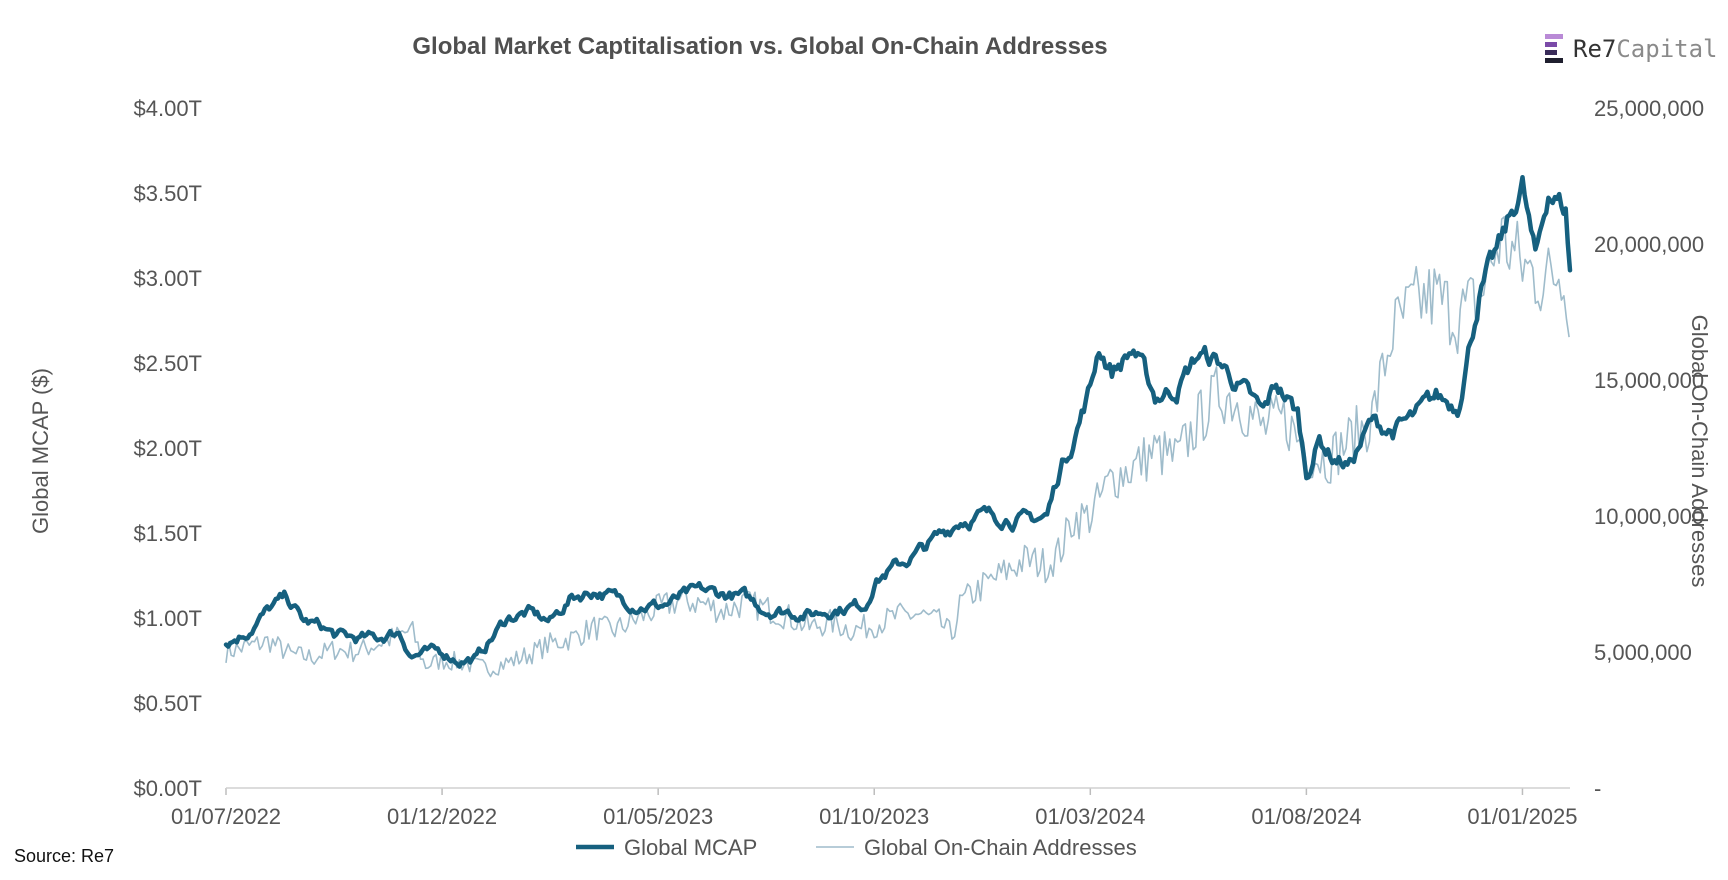 The width and height of the screenshot is (1728, 880). What do you see at coordinates (874, 816) in the screenshot?
I see `x-tick-label: 01/10/2023` at bounding box center [874, 816].